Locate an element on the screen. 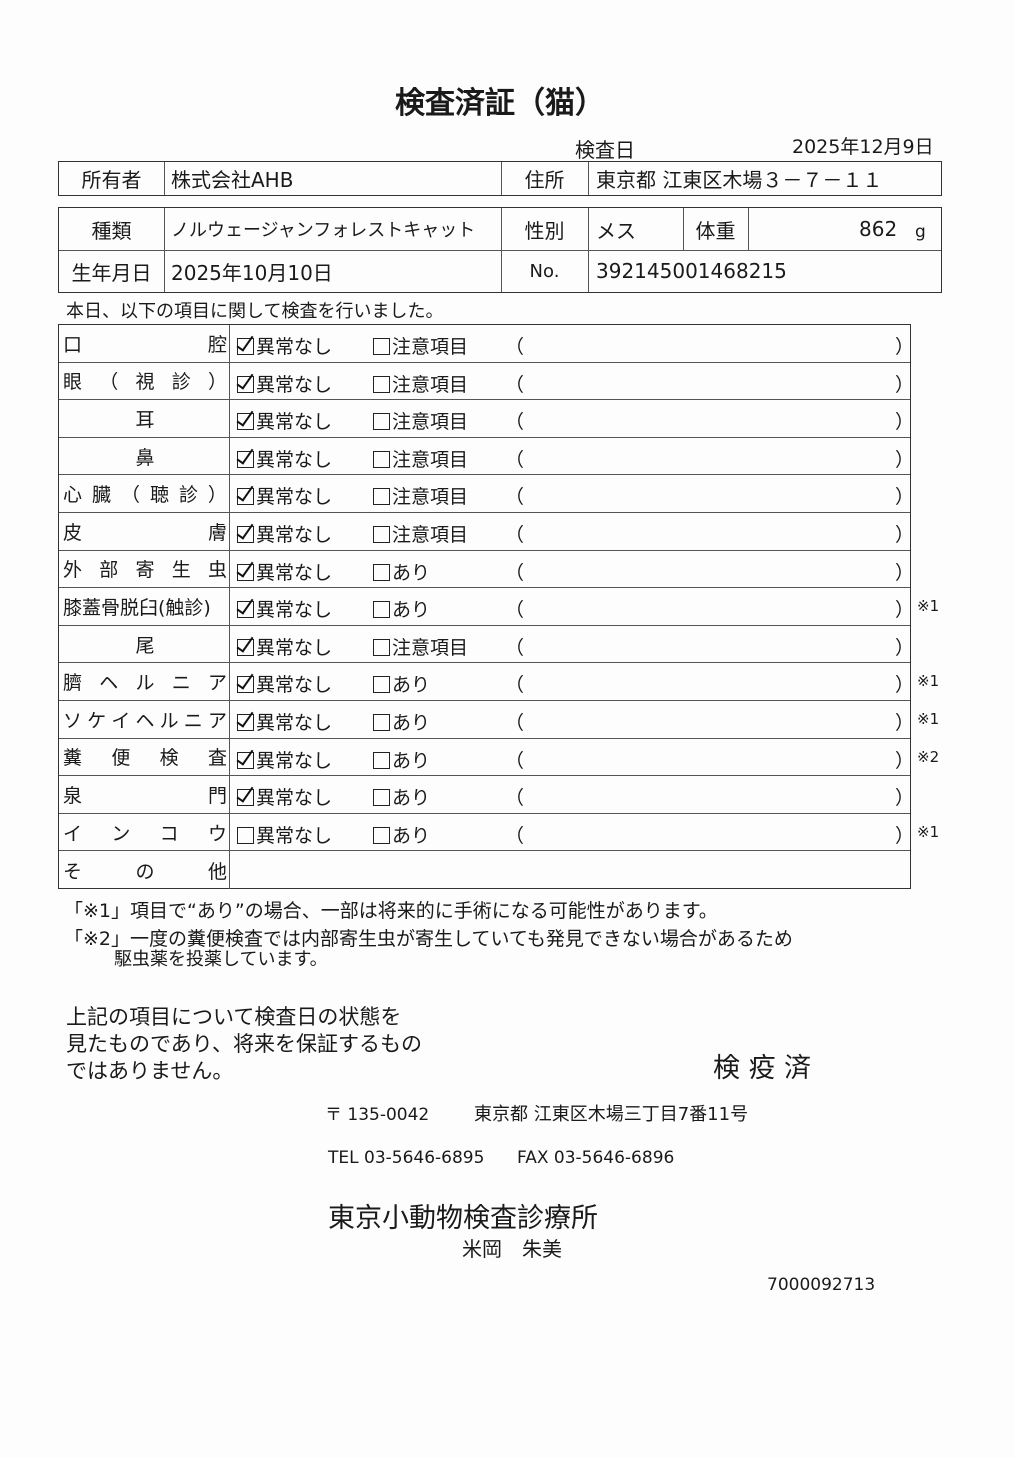  item-label: 泉門 is located at coordinates (145, 794).